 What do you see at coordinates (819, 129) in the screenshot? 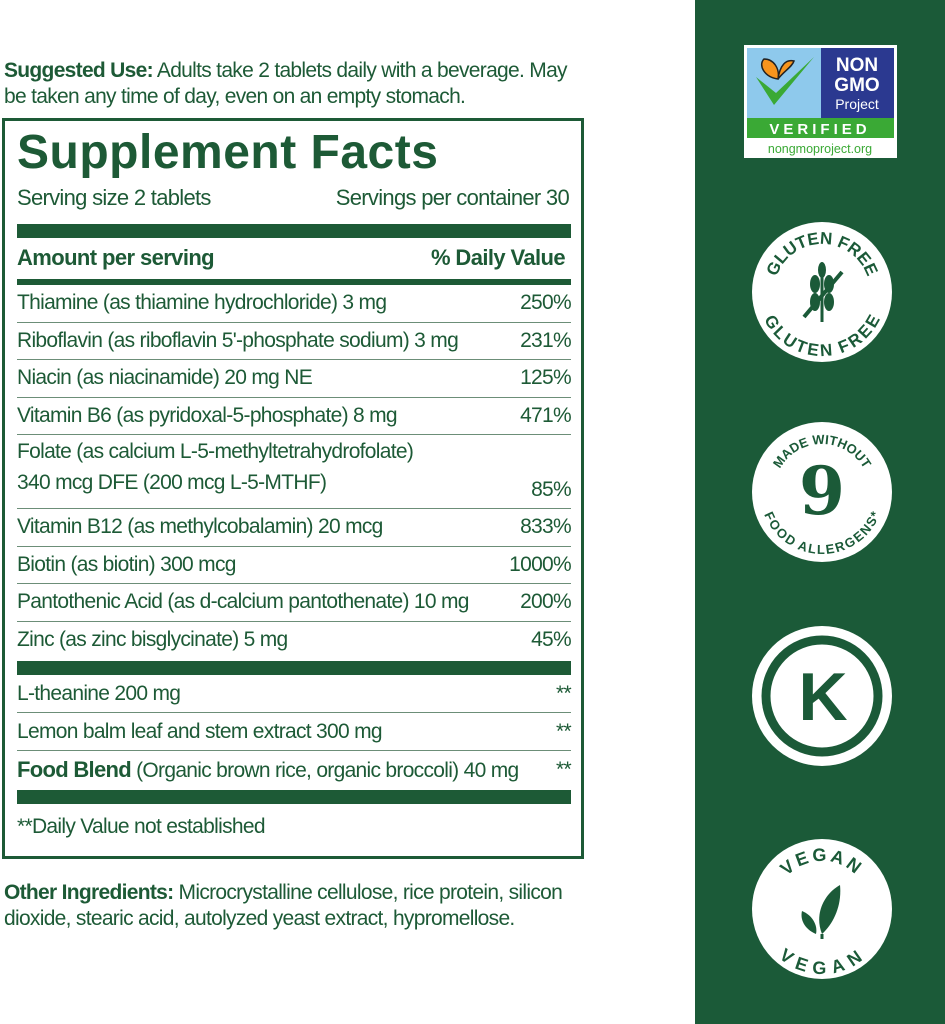
I see `gmo-verified: VERIFIED` at bounding box center [819, 129].